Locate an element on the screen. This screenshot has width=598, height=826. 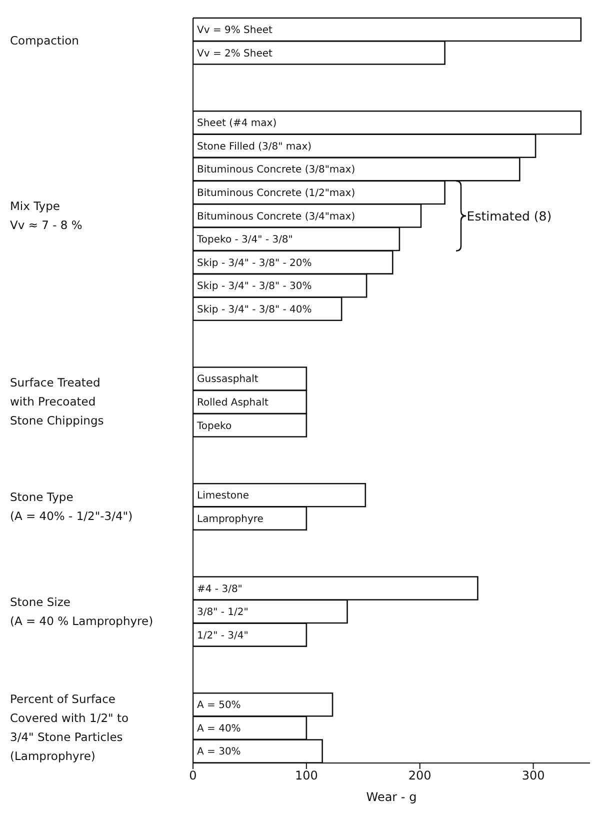
y-tick-label: Skip - 3/4" - 3/8" - 30% is located at coordinates (254, 286).